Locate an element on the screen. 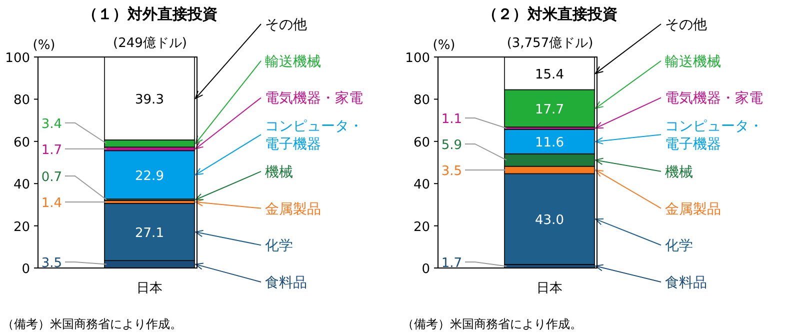 The height and width of the screenshot is (334, 785). legend-label: 機械 is located at coordinates (679, 172).